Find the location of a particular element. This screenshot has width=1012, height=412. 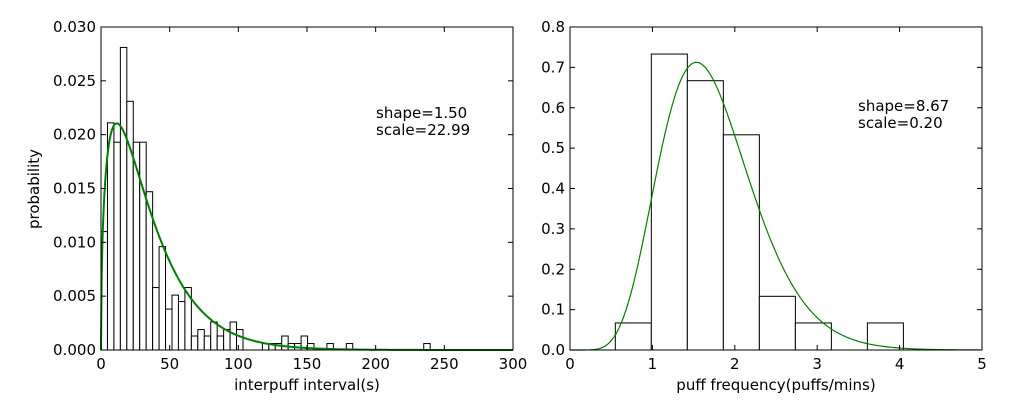

x-tick-label: 1 is located at coordinates (653, 364).